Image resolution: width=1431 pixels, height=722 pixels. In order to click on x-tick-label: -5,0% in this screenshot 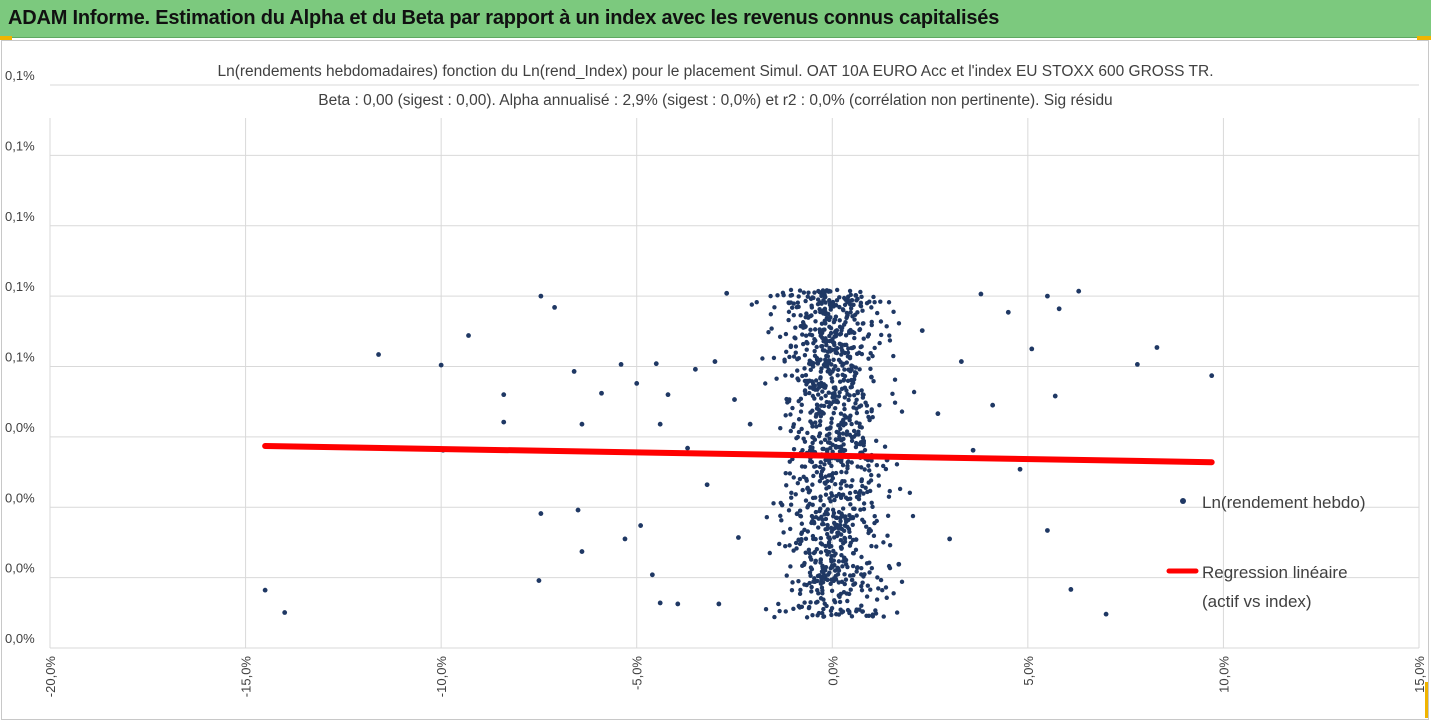, I will do `click(637, 673)`.